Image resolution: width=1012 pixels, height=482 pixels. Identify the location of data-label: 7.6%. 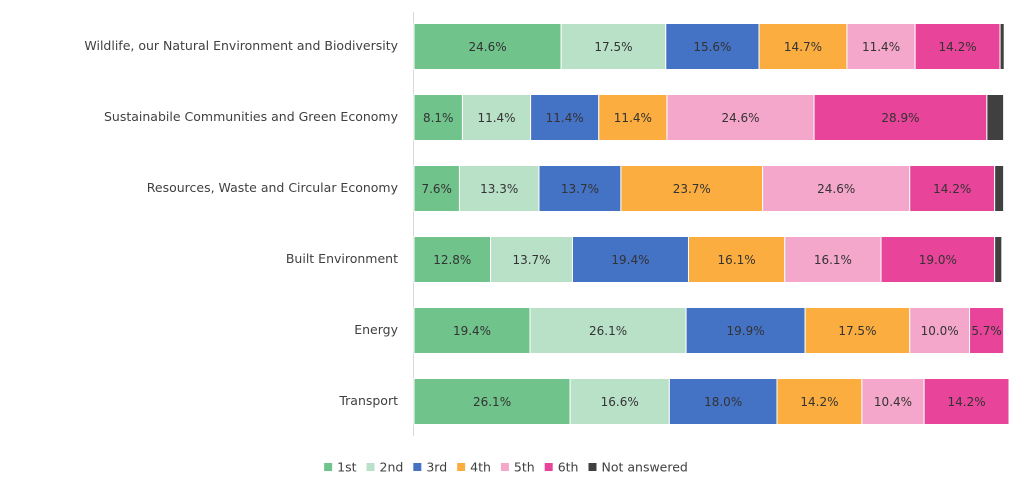
(436, 189).